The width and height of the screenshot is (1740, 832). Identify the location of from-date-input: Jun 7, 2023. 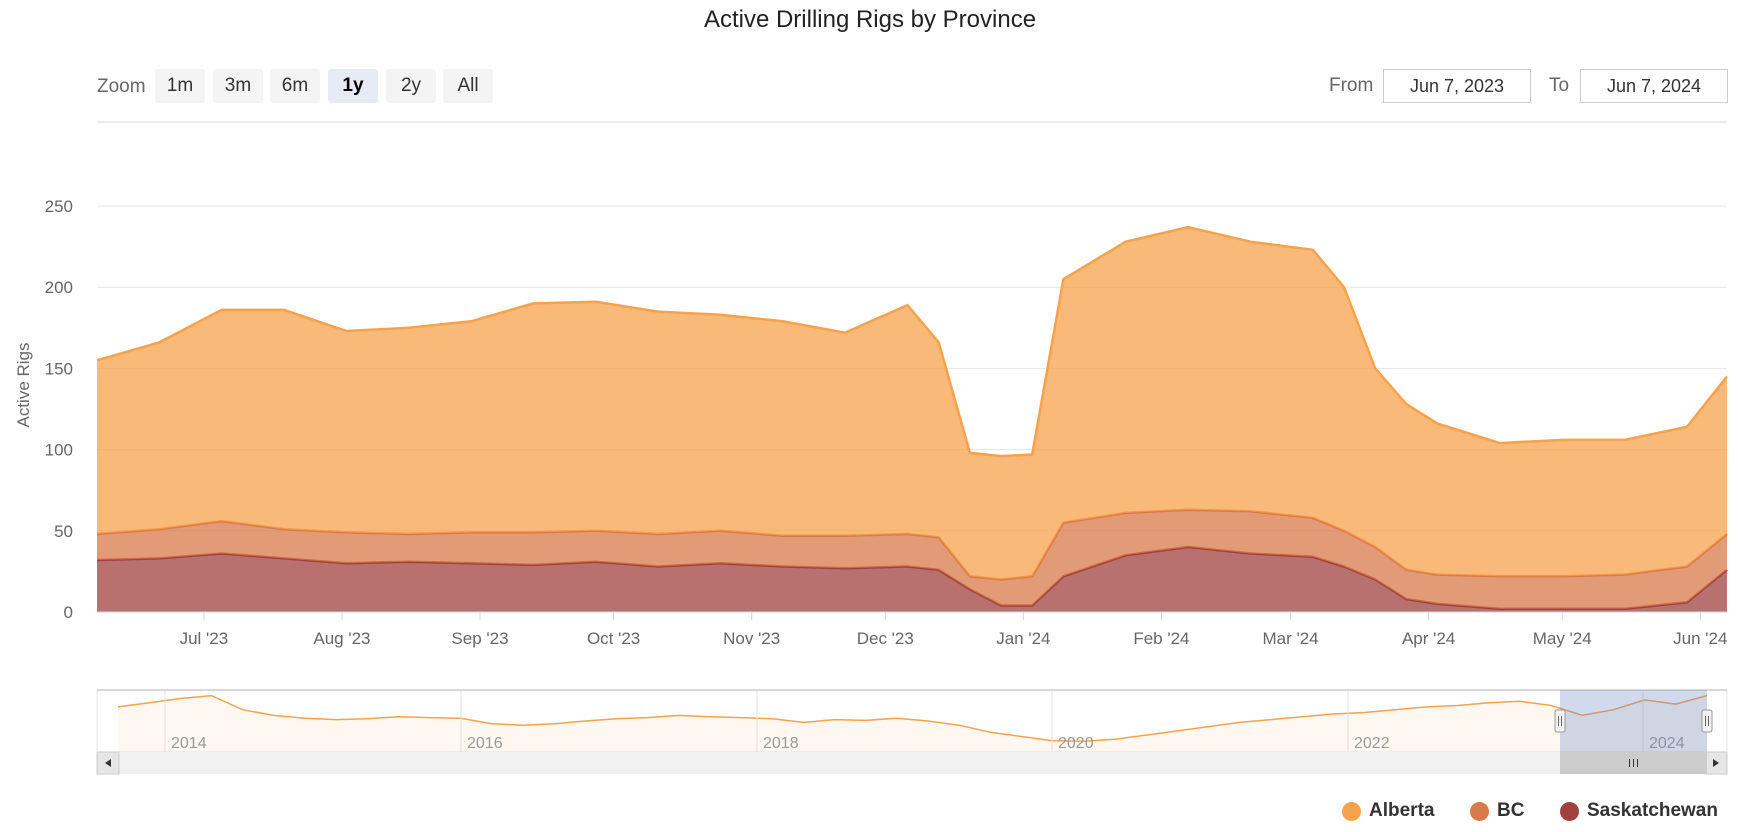
(1457, 86).